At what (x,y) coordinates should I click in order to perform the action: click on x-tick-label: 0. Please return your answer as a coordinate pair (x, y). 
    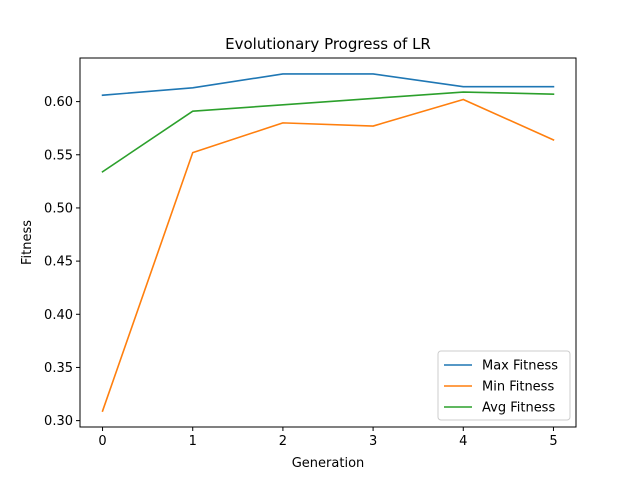
    Looking at the image, I should click on (102, 441).